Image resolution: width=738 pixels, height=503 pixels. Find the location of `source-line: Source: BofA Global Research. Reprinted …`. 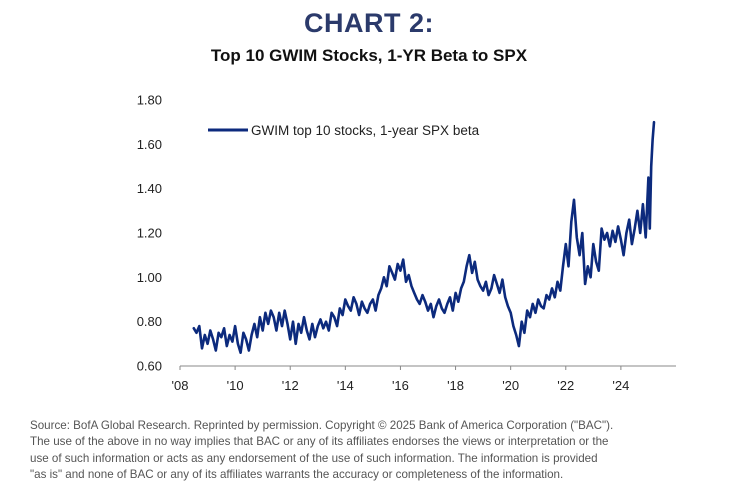

source-line: Source: BofA Global Research. Reprinted … is located at coordinates (322, 425).